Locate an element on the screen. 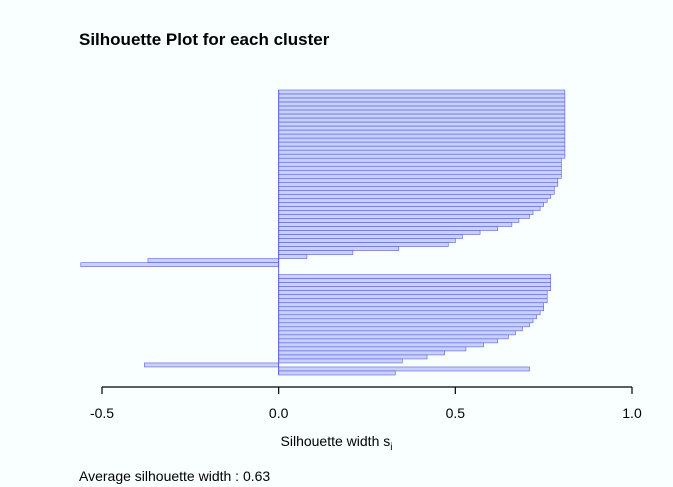  x-tick-label: -0.5 is located at coordinates (102, 413).